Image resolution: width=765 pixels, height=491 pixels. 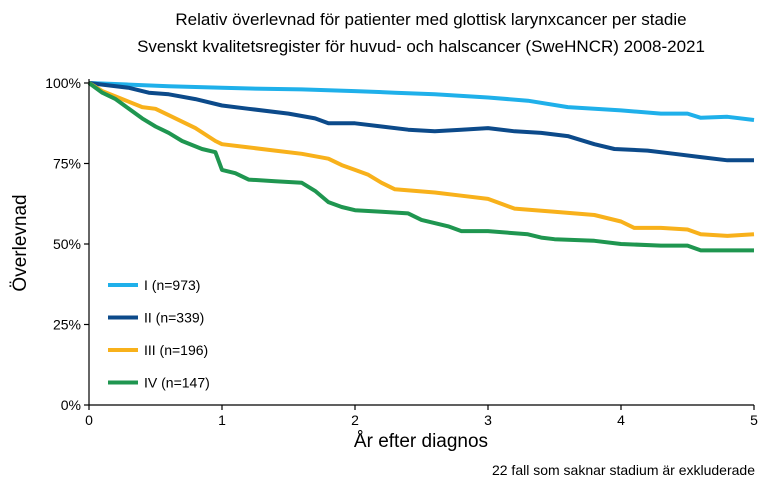 What do you see at coordinates (621, 420) in the screenshot?
I see `x-tick-label: 4` at bounding box center [621, 420].